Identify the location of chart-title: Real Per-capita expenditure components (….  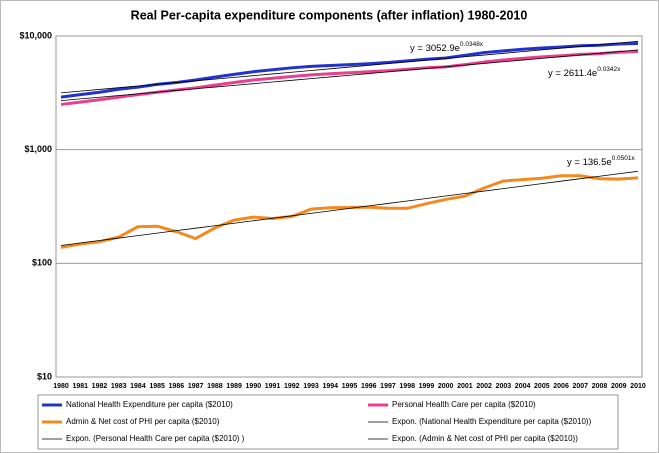
(329, 15).